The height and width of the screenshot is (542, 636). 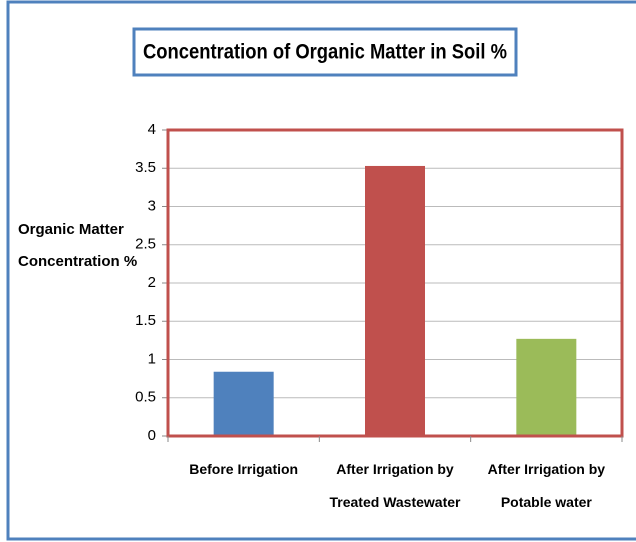 I want to click on y-axis-label: Organic Matter Concentration %, so click(x=77, y=245).